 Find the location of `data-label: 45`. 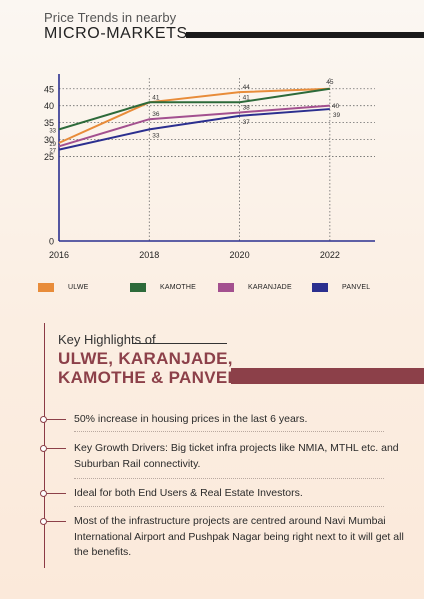

data-label: 45 is located at coordinates (330, 82).